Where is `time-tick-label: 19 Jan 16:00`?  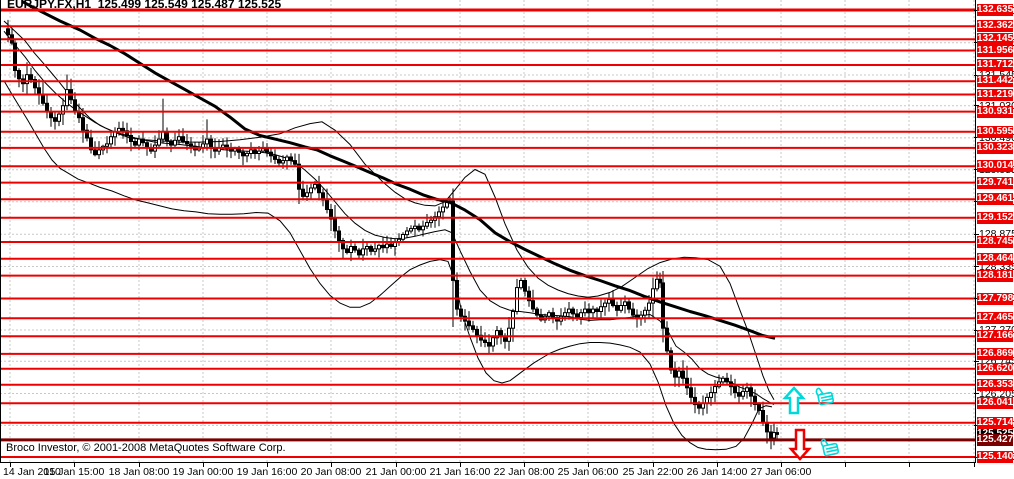 time-tick-label: 19 Jan 16:00 is located at coordinates (267, 472).